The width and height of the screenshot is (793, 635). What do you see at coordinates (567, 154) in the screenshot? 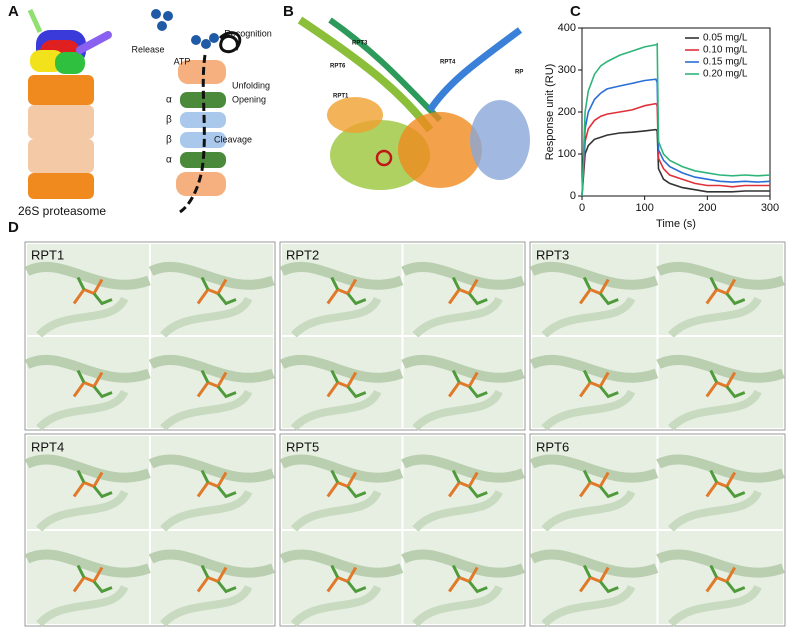
I see `y-tick-label: 100` at bounding box center [567, 154].